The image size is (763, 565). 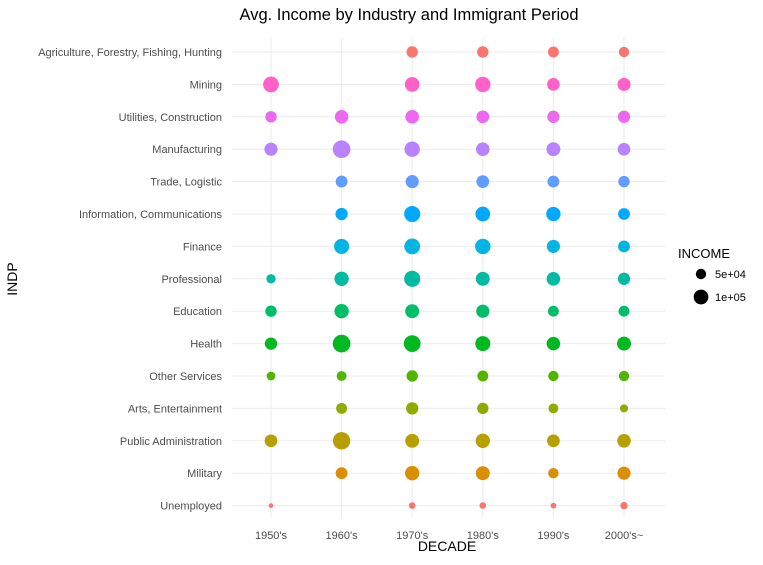 What do you see at coordinates (483, 536) in the screenshot?
I see `x-tick-label: 1980's` at bounding box center [483, 536].